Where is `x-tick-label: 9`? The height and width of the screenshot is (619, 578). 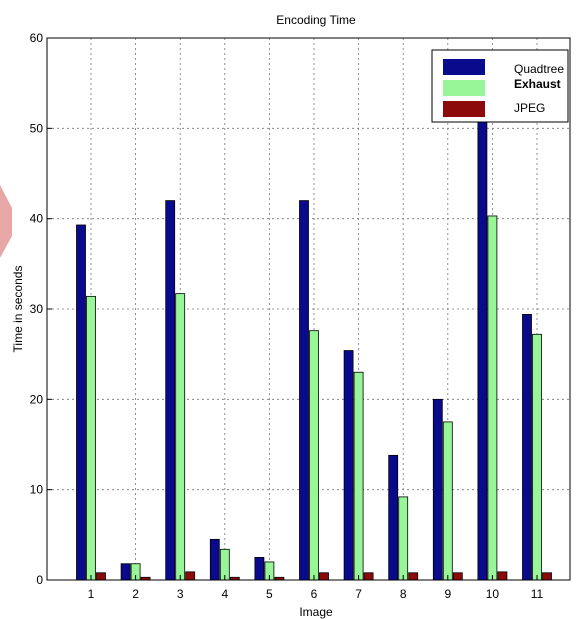 x-tick-label: 9 is located at coordinates (447, 594).